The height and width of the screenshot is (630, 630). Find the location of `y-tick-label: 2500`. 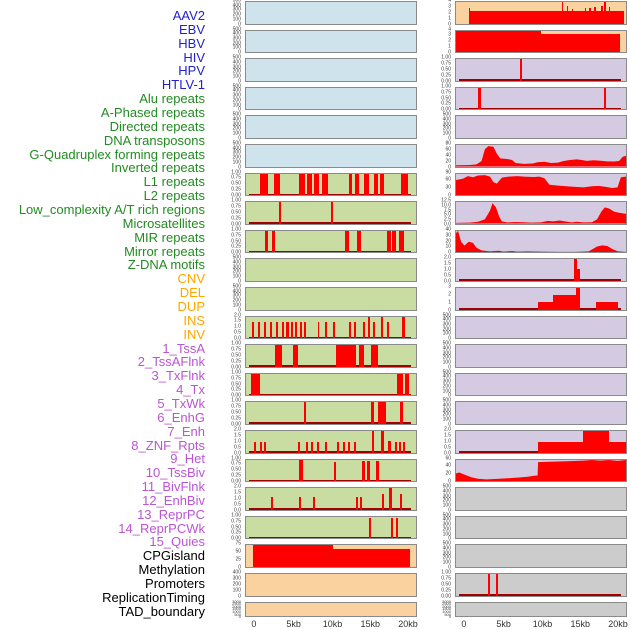

y-tick-label: 2500 is located at coordinates (446, 604).